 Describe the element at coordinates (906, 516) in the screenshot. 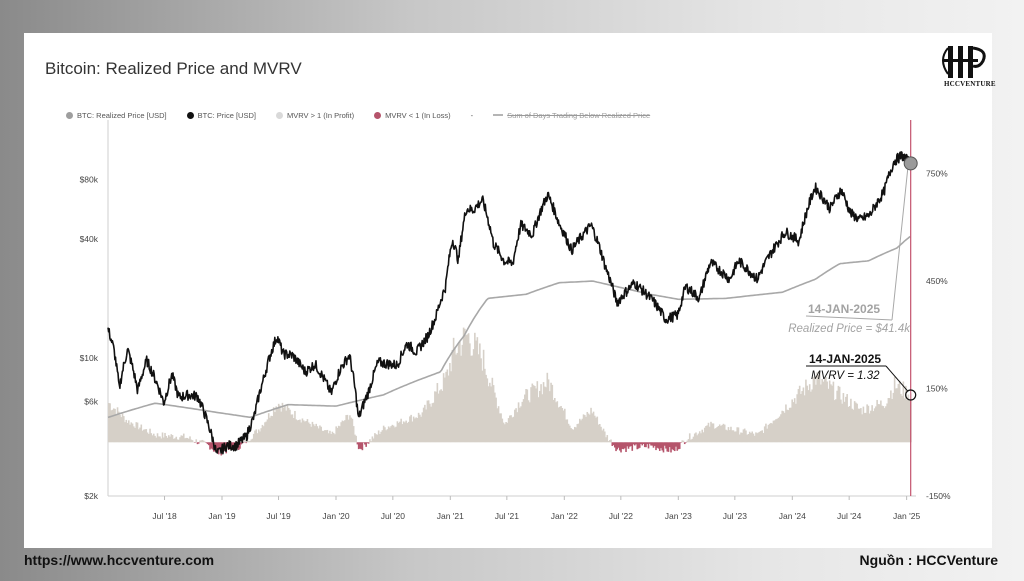

I see `x-tick-label: Jan '25` at that location.